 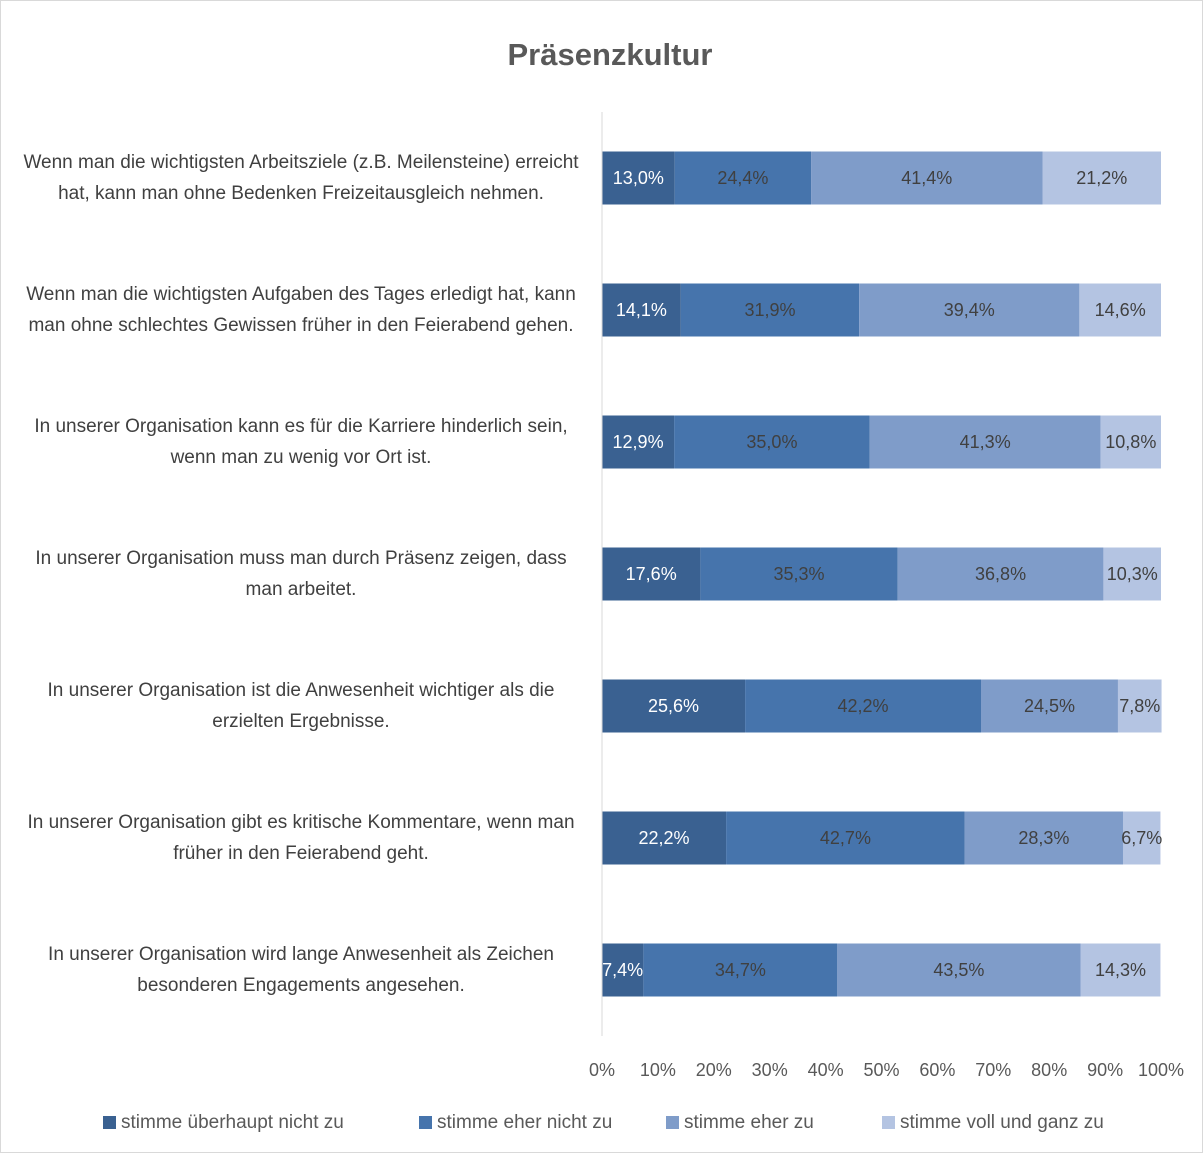 What do you see at coordinates (993, 1070) in the screenshot?
I see `x-tick-label: 70%` at bounding box center [993, 1070].